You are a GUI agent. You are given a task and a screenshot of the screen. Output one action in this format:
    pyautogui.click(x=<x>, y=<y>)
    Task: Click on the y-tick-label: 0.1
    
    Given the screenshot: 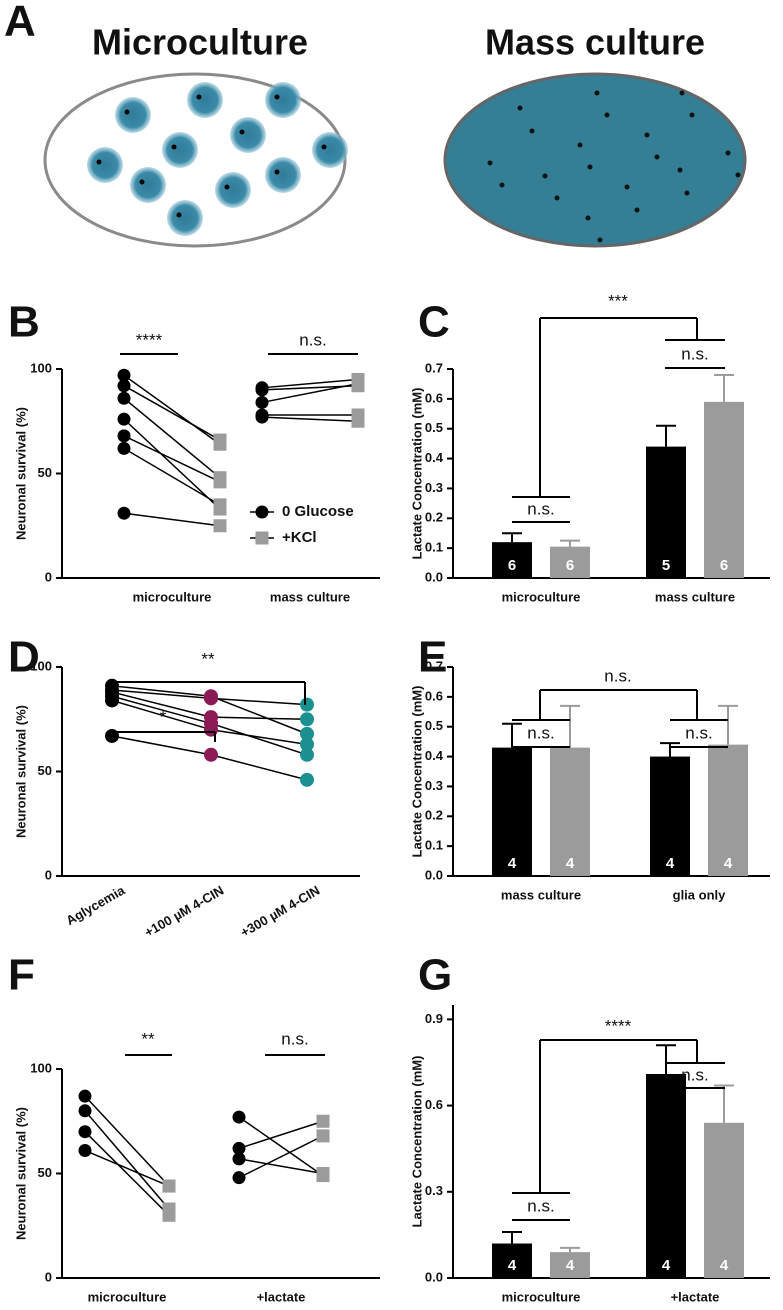 What is the action you would take?
    pyautogui.click(x=434, y=547)
    